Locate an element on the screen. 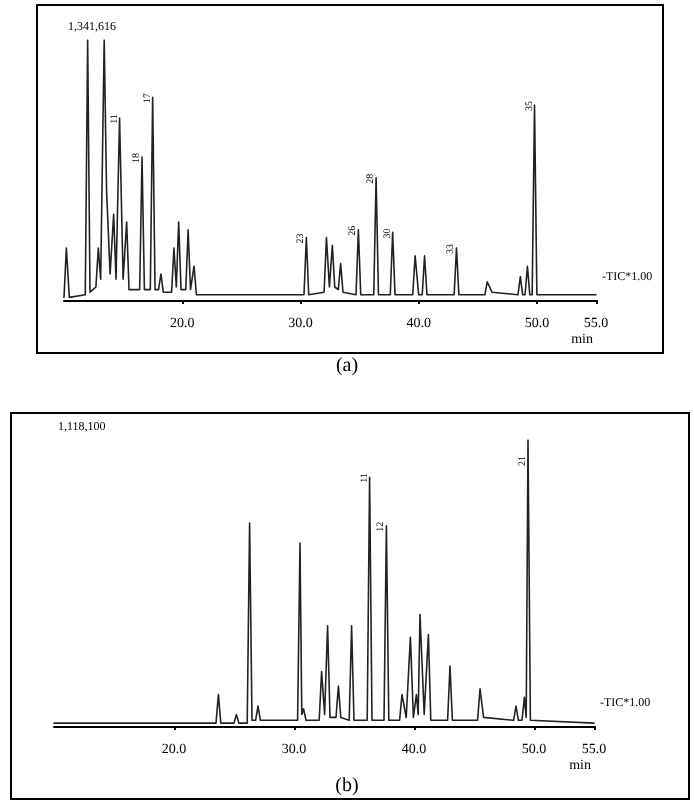 The height and width of the screenshot is (810, 694). text: (b) is located at coordinates (347, 786).